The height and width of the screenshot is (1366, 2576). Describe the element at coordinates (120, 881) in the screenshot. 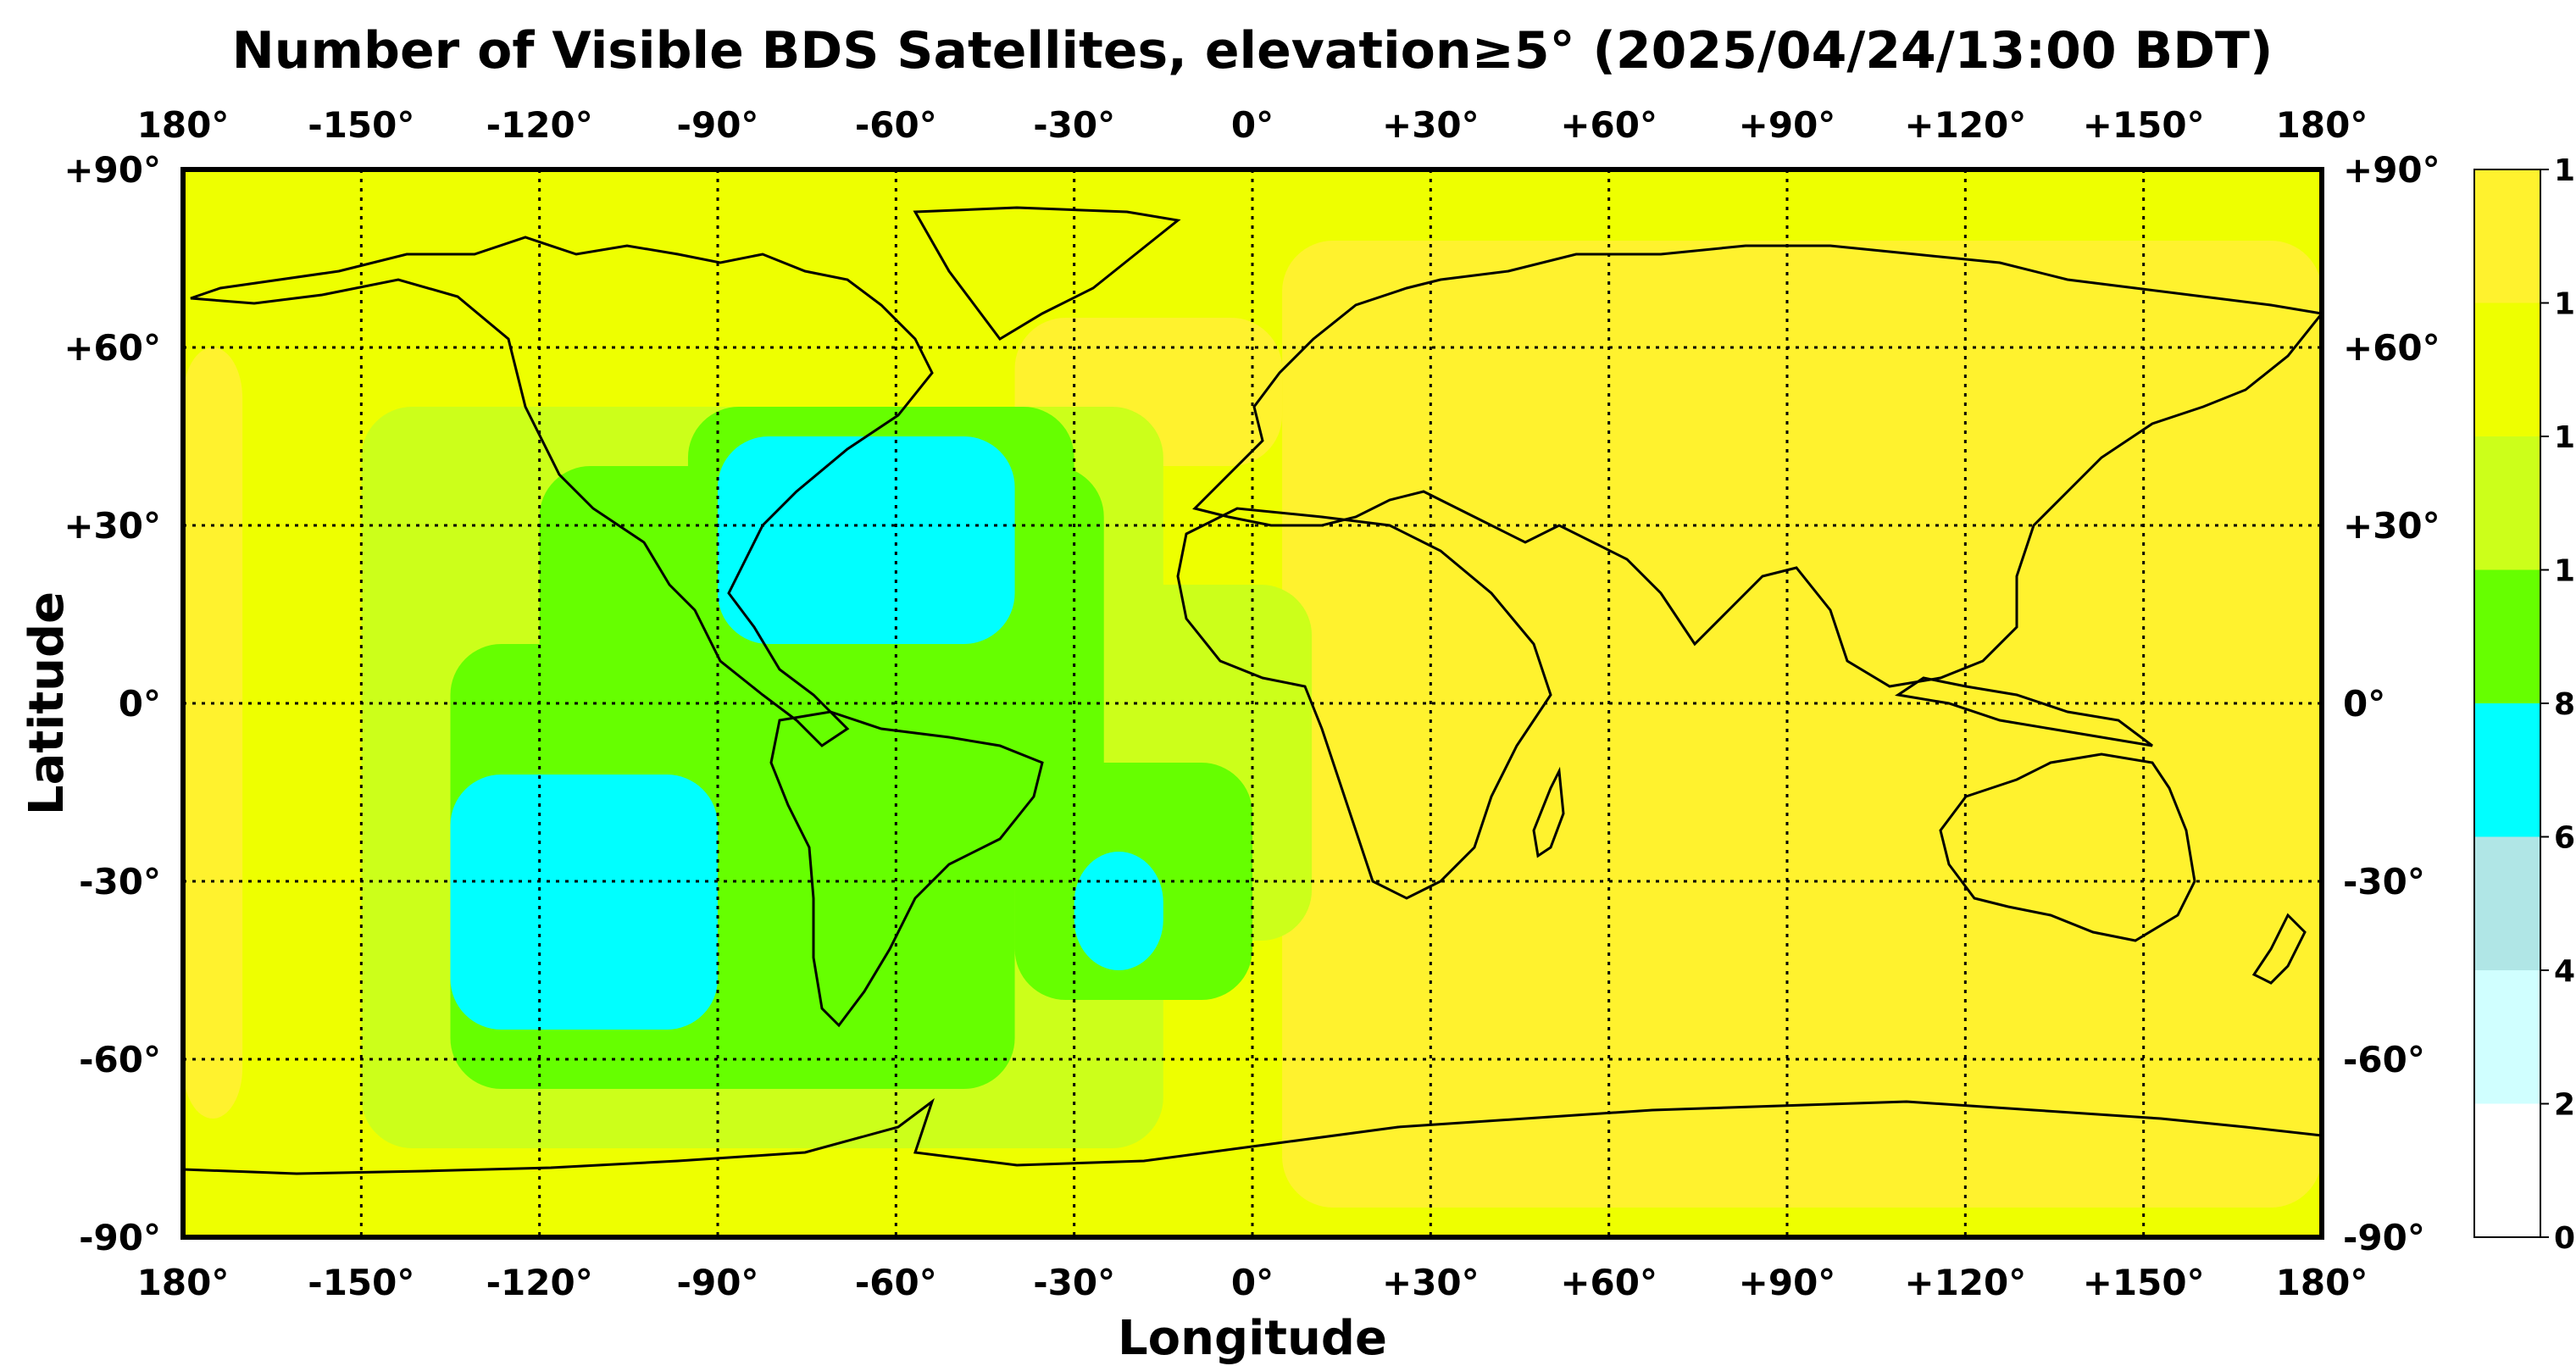

I see `y-tick-label-left: -30°` at that location.